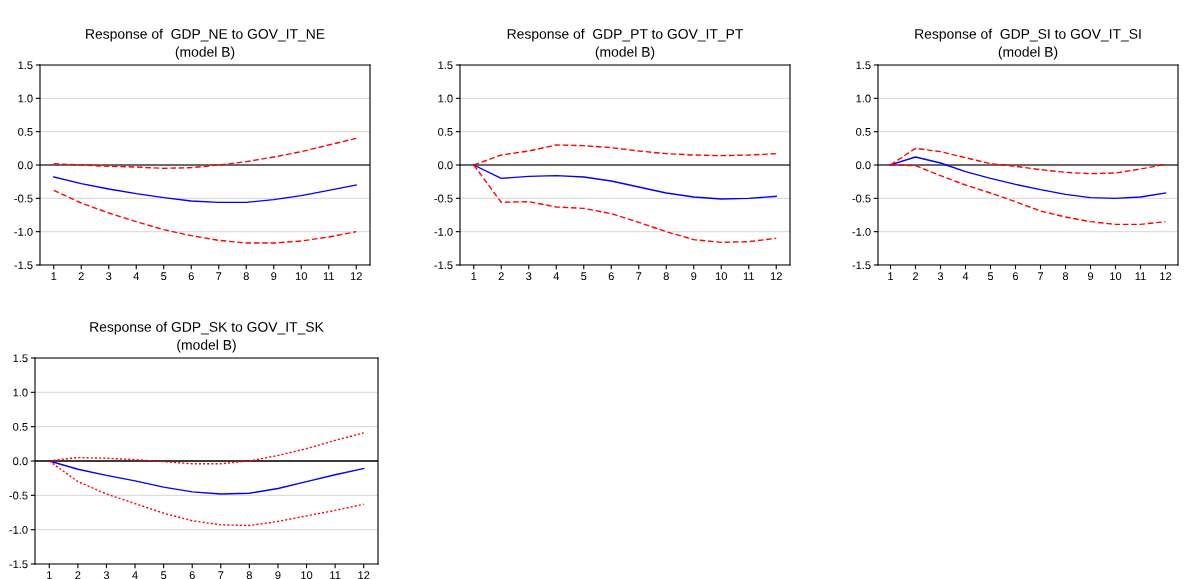 This screenshot has height=579, width=1202. What do you see at coordinates (207, 328) in the screenshot?
I see `chart-title: Response of GDP_SK to GOV_IT_SK` at bounding box center [207, 328].